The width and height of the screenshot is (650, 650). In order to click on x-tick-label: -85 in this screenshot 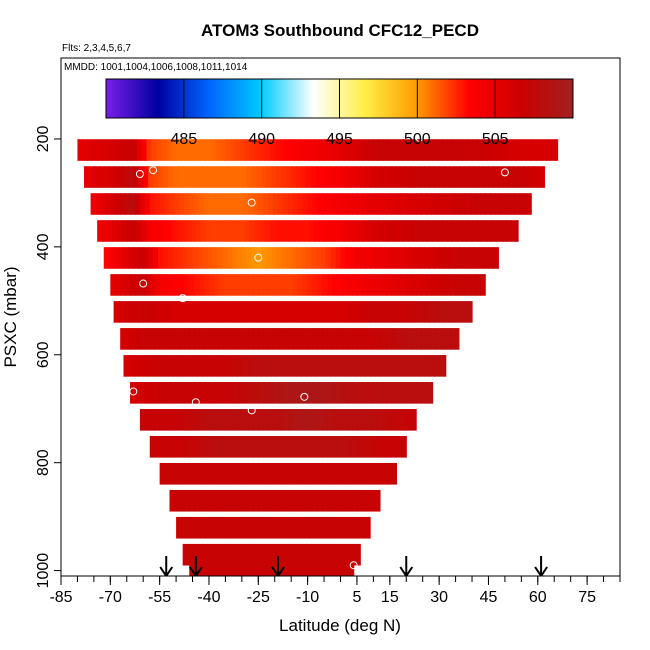, I will do `click(60, 597)`.